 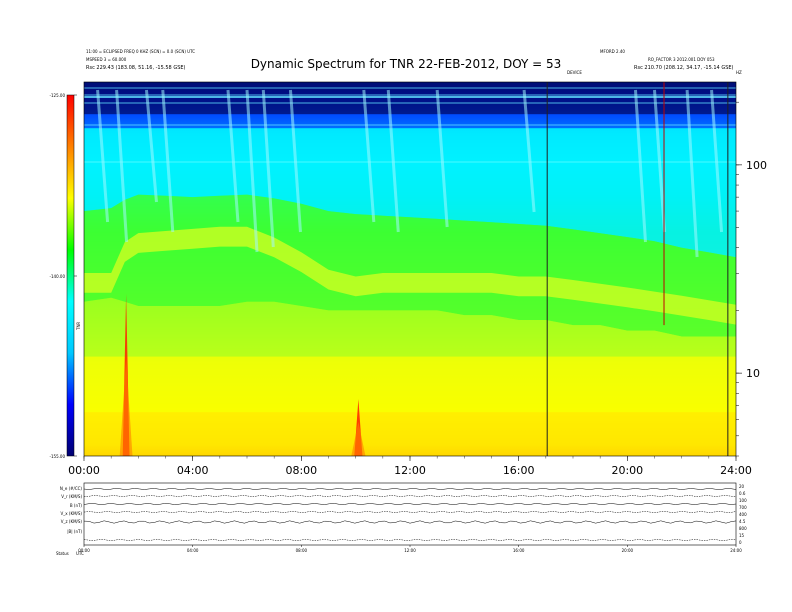 What do you see at coordinates (751, 279) in the screenshot?
I see `frequency-axis: 100 10` at bounding box center [751, 279].